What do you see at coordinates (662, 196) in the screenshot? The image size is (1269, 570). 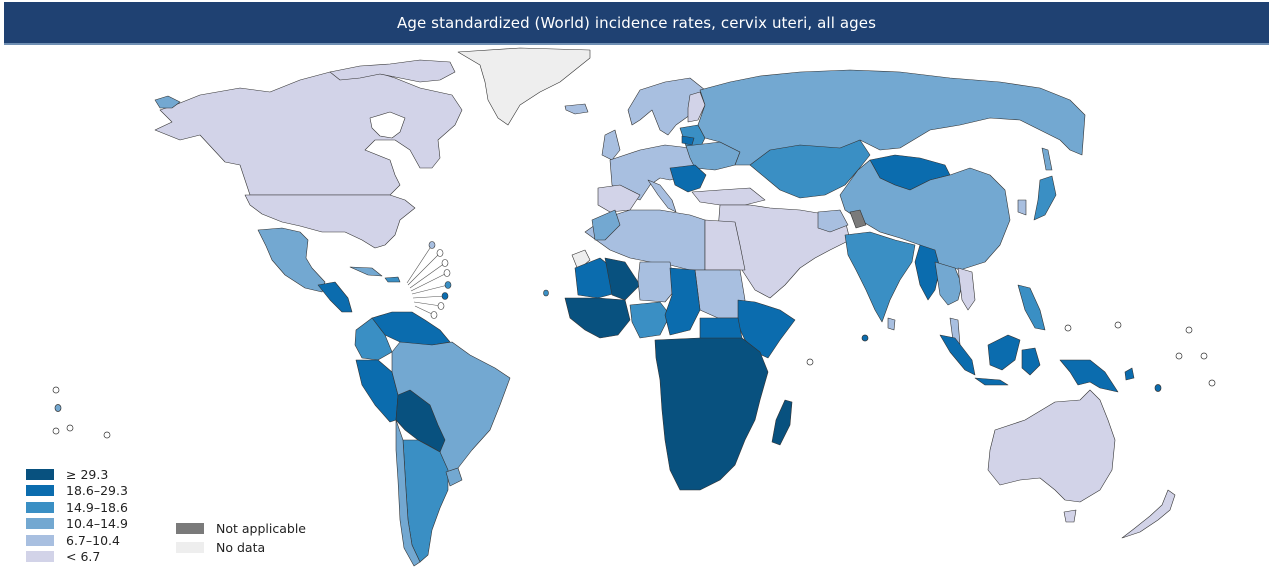 I see `region-italy` at bounding box center [662, 196].